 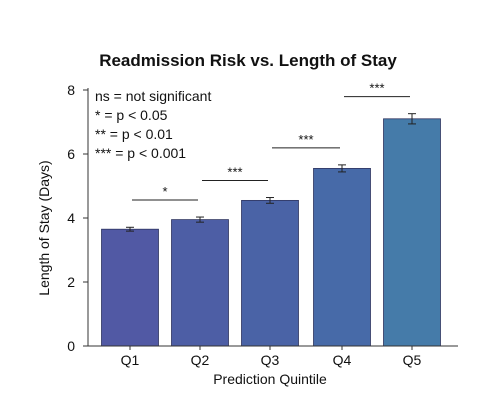 What do you see at coordinates (131, 115) in the screenshot?
I see `legend-line: * = p < 0.05` at bounding box center [131, 115].